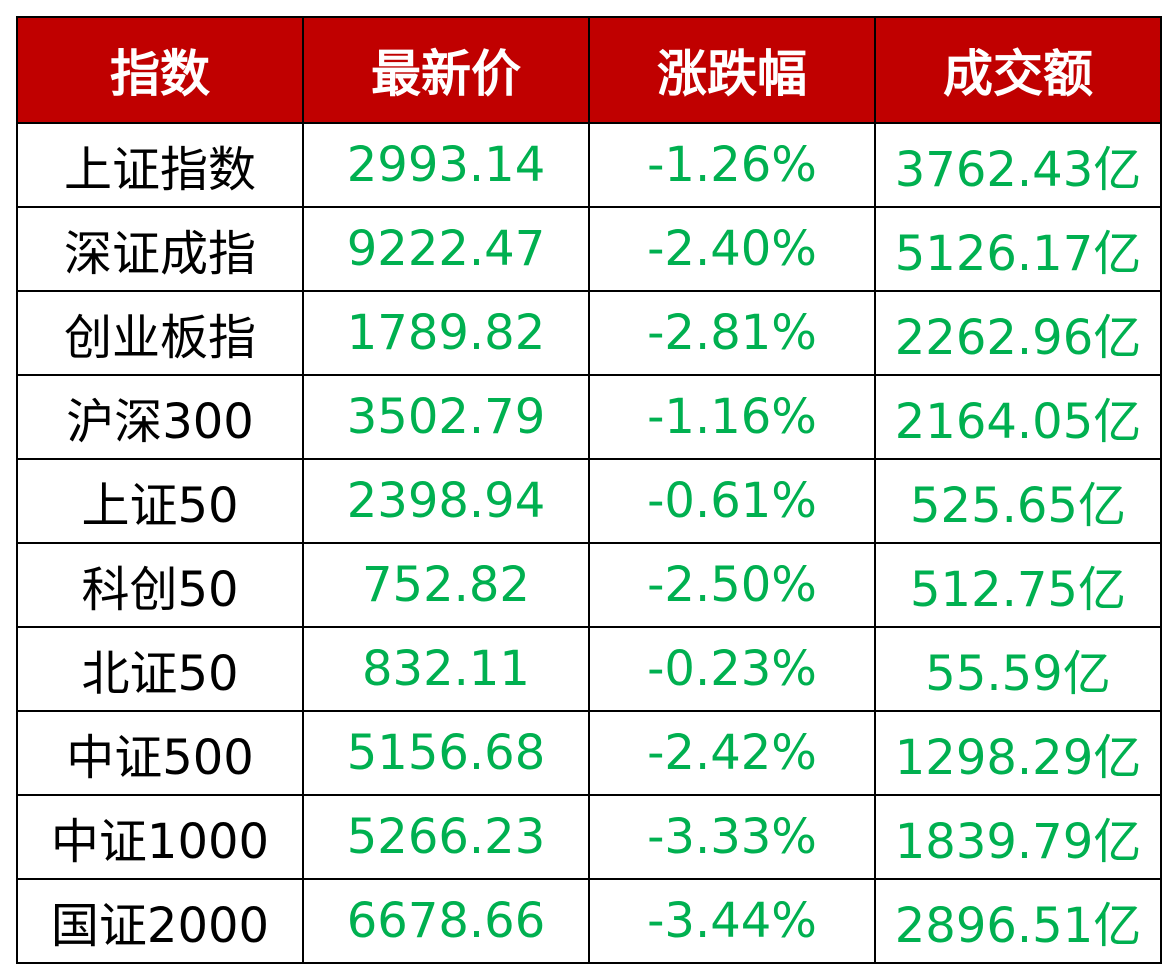 The image size is (1176, 978). I want to click on value-cell: 512.75亿, so click(1018, 585).